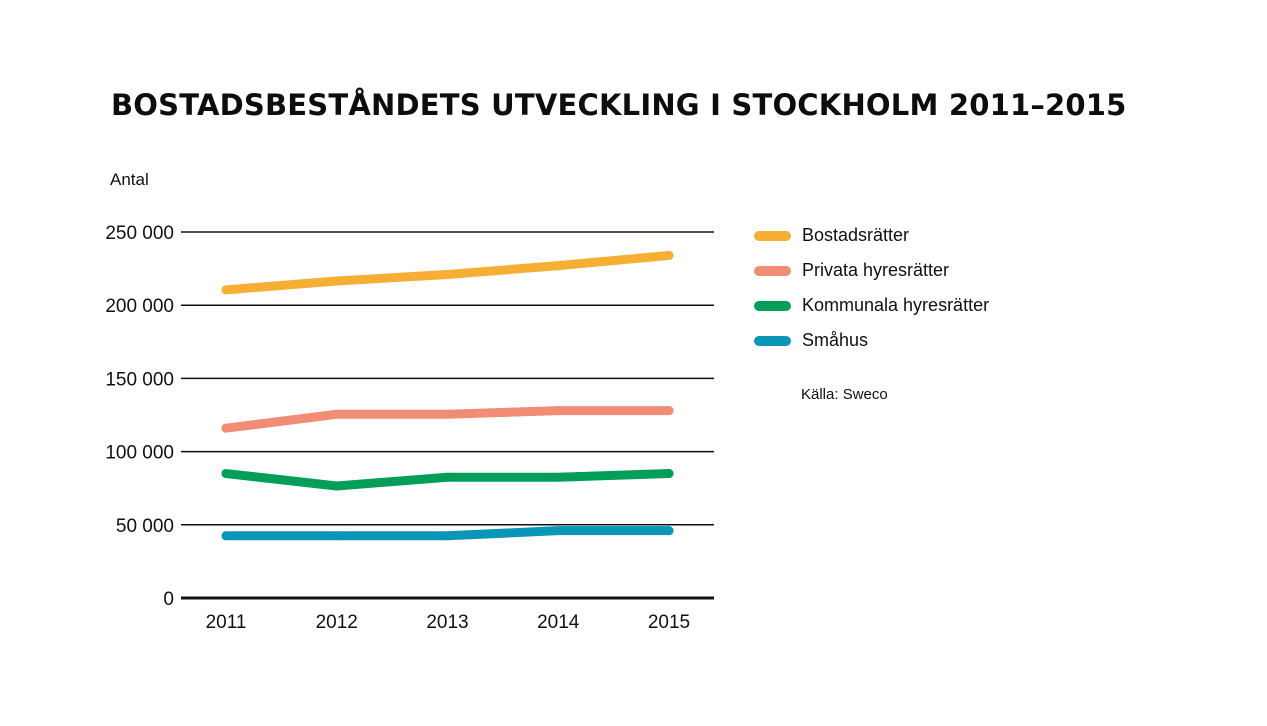 Image resolution: width=1267 pixels, height=726 pixels. What do you see at coordinates (835, 340) in the screenshot?
I see `legend-label: Småhus` at bounding box center [835, 340].